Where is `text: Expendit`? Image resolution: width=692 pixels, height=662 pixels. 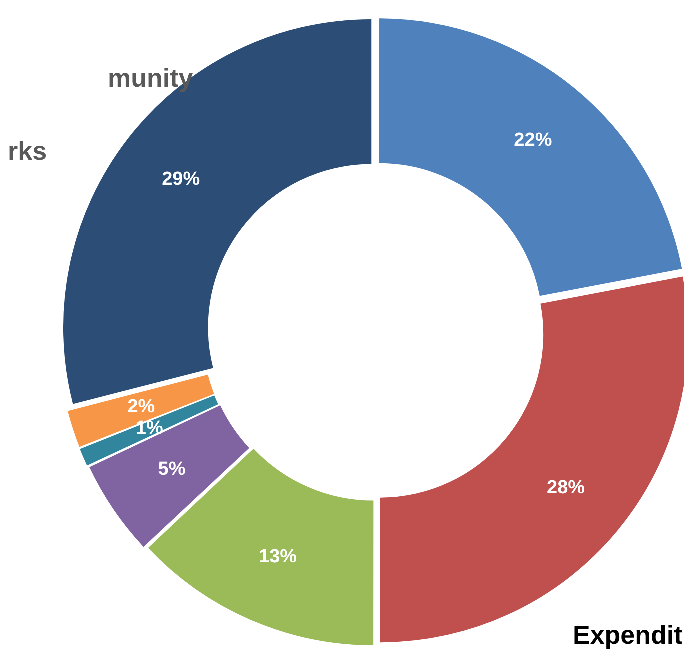 text: Expendit is located at coordinates (628, 635).